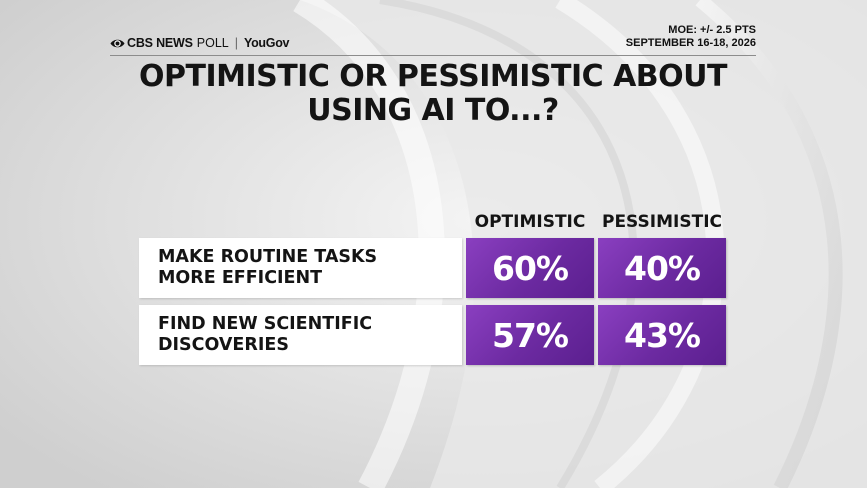 The height and width of the screenshot is (488, 867). What do you see at coordinates (690, 43) in the screenshot?
I see `poll-dates: SEPTEMBER 16-18, 2026` at bounding box center [690, 43].